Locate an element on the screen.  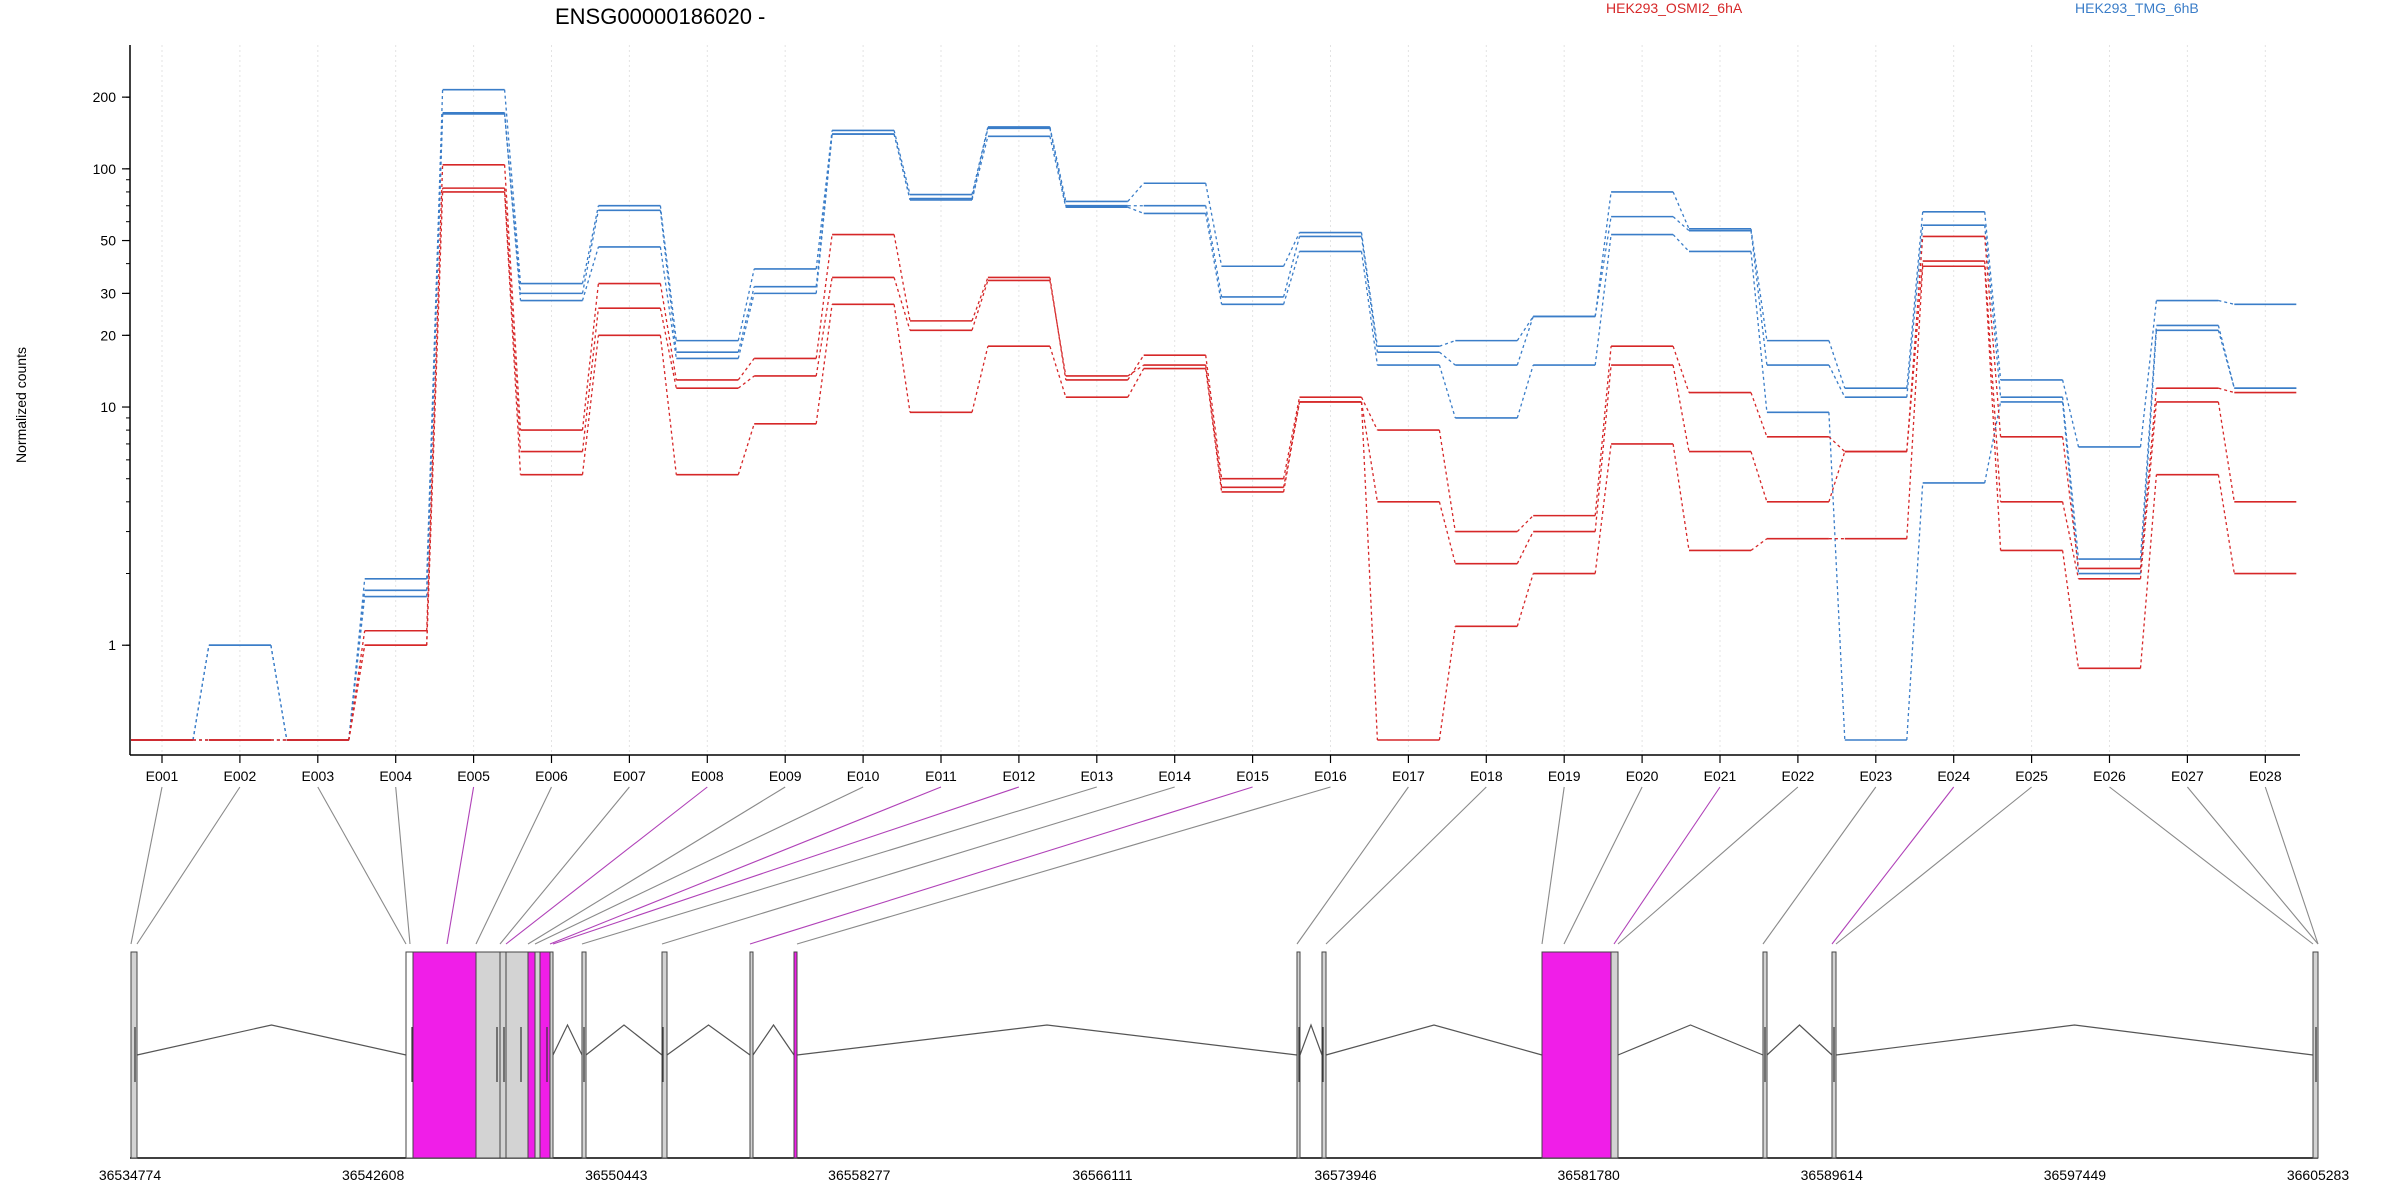
x-tick-label-e023: E023 is located at coordinates (1875, 776).